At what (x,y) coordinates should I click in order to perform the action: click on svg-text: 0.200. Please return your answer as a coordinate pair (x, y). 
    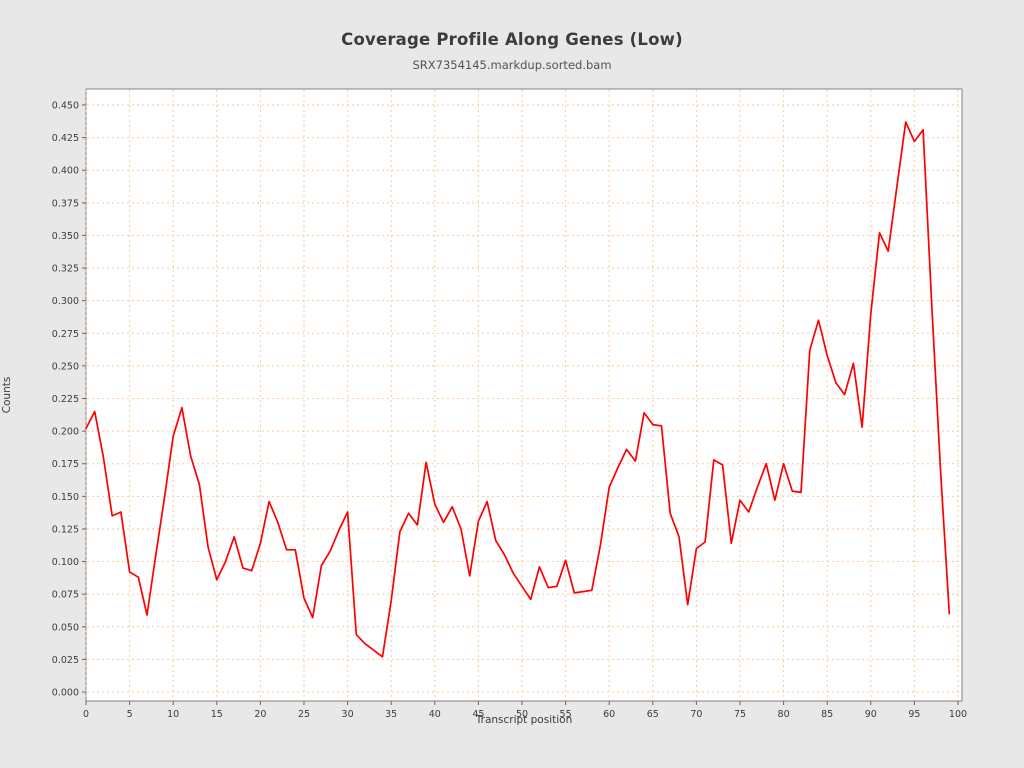
    Looking at the image, I should click on (65, 432).